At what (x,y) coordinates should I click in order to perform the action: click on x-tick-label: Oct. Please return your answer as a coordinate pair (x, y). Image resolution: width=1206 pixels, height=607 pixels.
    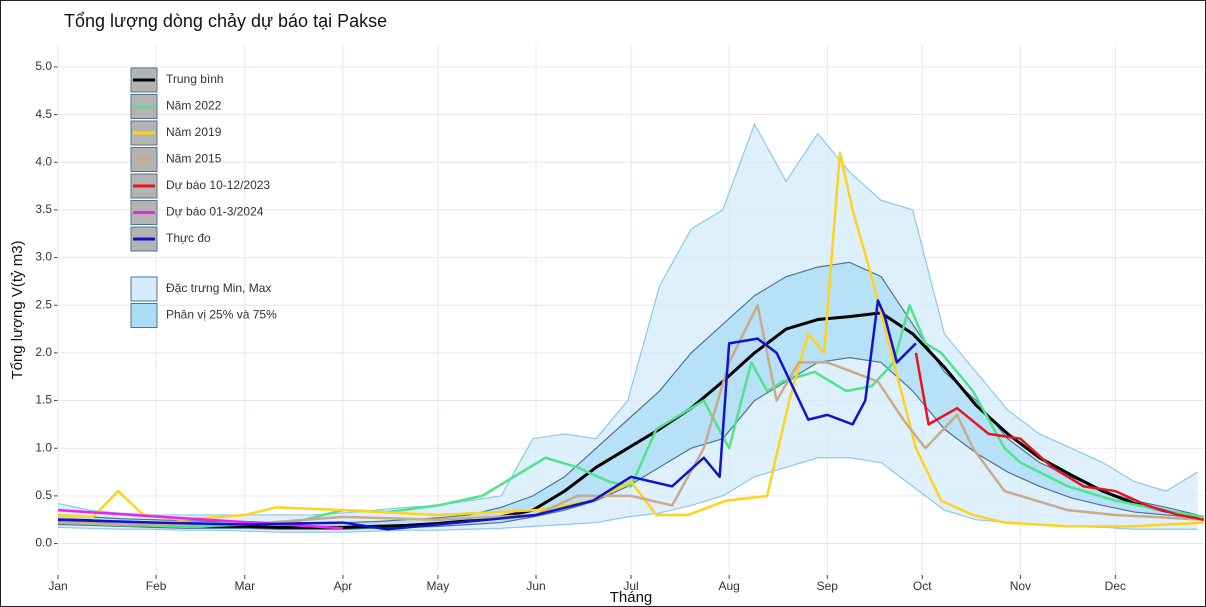
    Looking at the image, I should click on (922, 586).